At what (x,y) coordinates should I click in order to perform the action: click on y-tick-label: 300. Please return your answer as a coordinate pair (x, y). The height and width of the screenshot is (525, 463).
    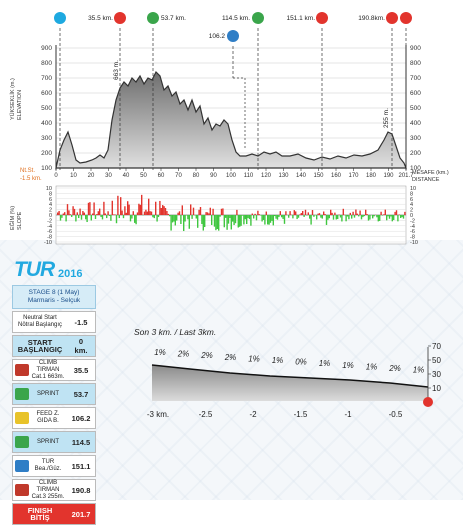
    Looking at the image, I should click on (46, 138).